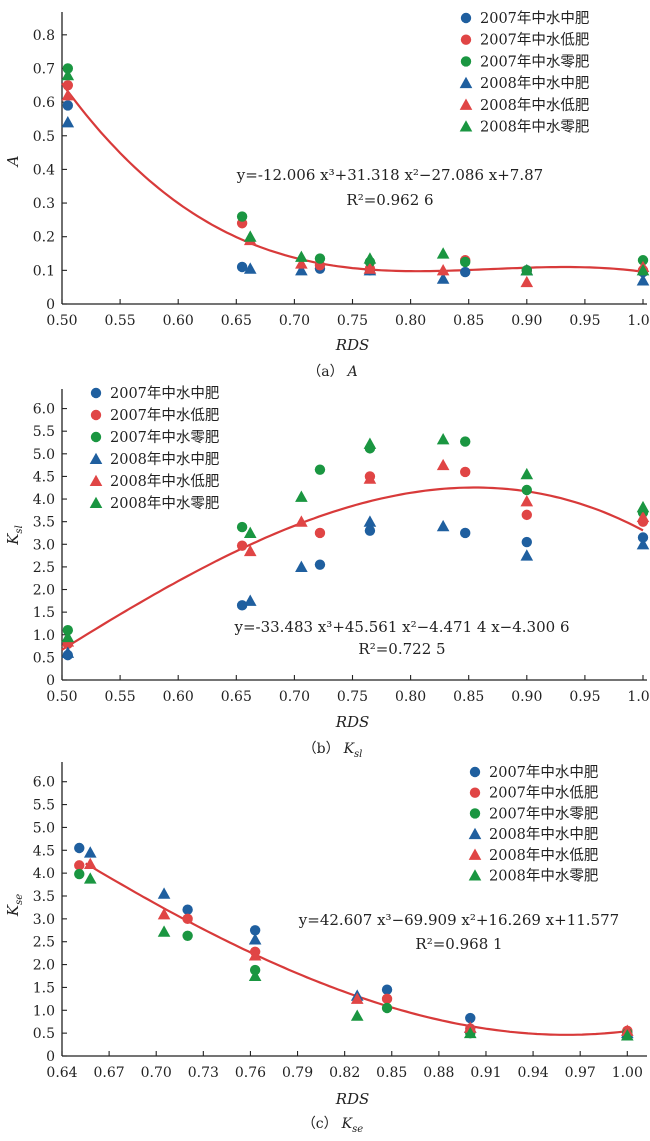 The width and height of the screenshot is (650, 1141). What do you see at coordinates (526, 697) in the screenshot?
I see `x-tick-label: 0.90` at bounding box center [526, 697].